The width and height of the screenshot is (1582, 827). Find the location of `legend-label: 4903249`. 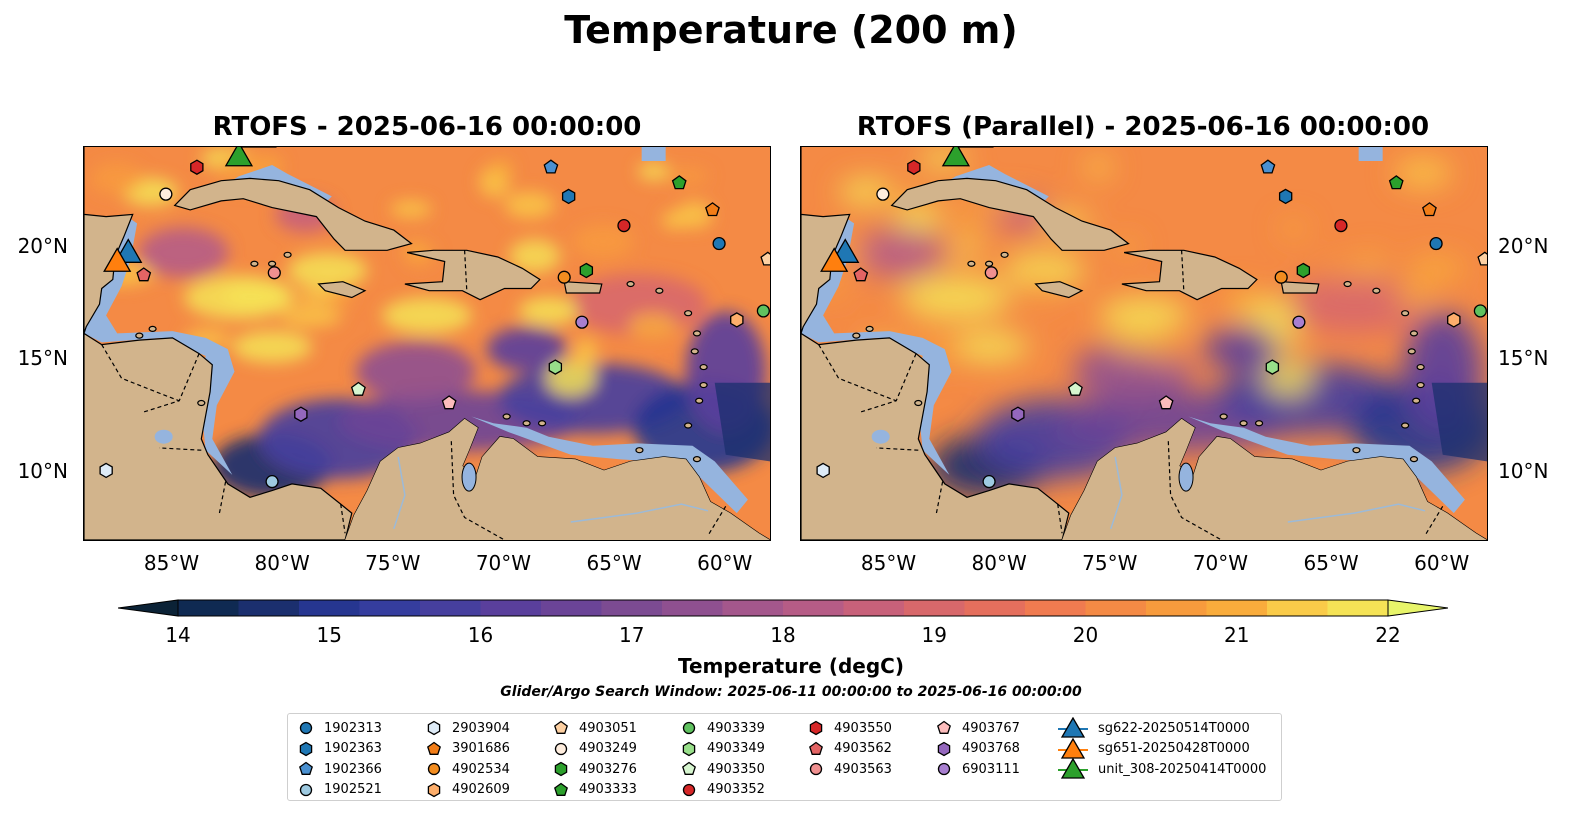

legend-label: 4903249 is located at coordinates (608, 749).